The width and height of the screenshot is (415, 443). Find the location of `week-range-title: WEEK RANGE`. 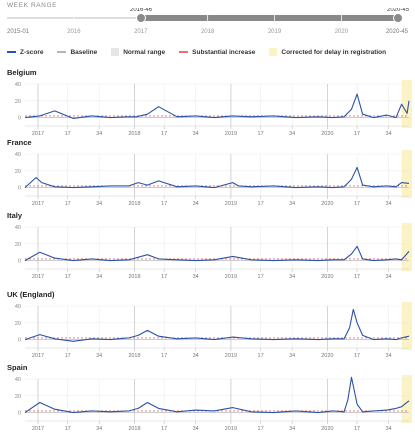

week-range-title: WEEK RANGE is located at coordinates (32, 5).